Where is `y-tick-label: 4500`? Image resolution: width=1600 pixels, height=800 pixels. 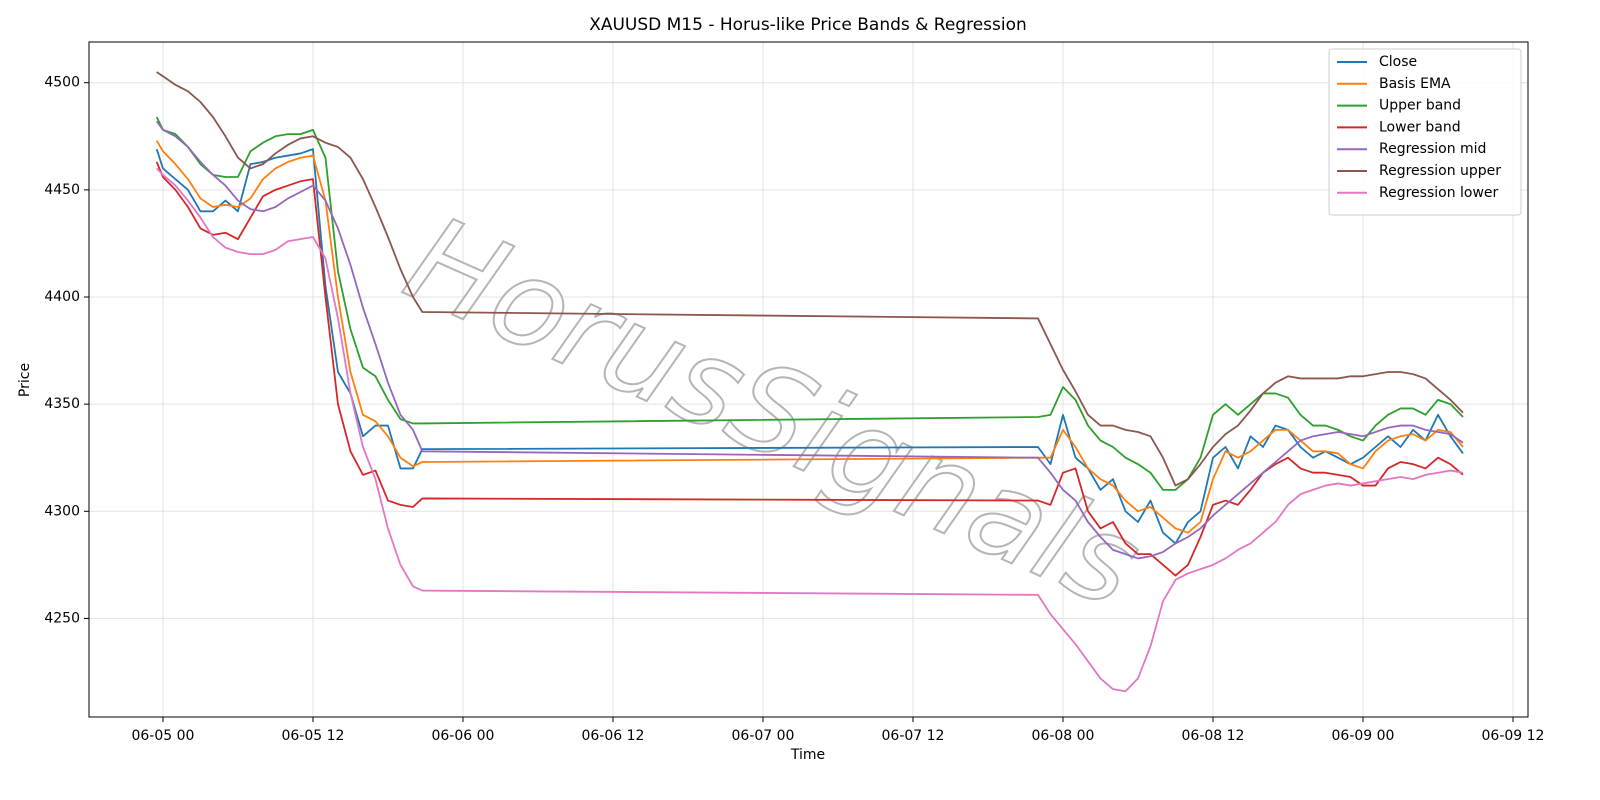
y-tick-label: 4500 is located at coordinates (62, 83).